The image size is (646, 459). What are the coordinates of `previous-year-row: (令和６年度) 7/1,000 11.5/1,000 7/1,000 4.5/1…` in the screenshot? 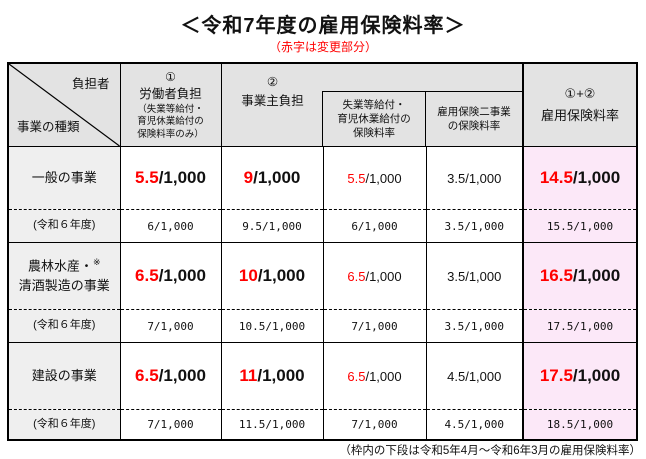 It's located at (322, 425).